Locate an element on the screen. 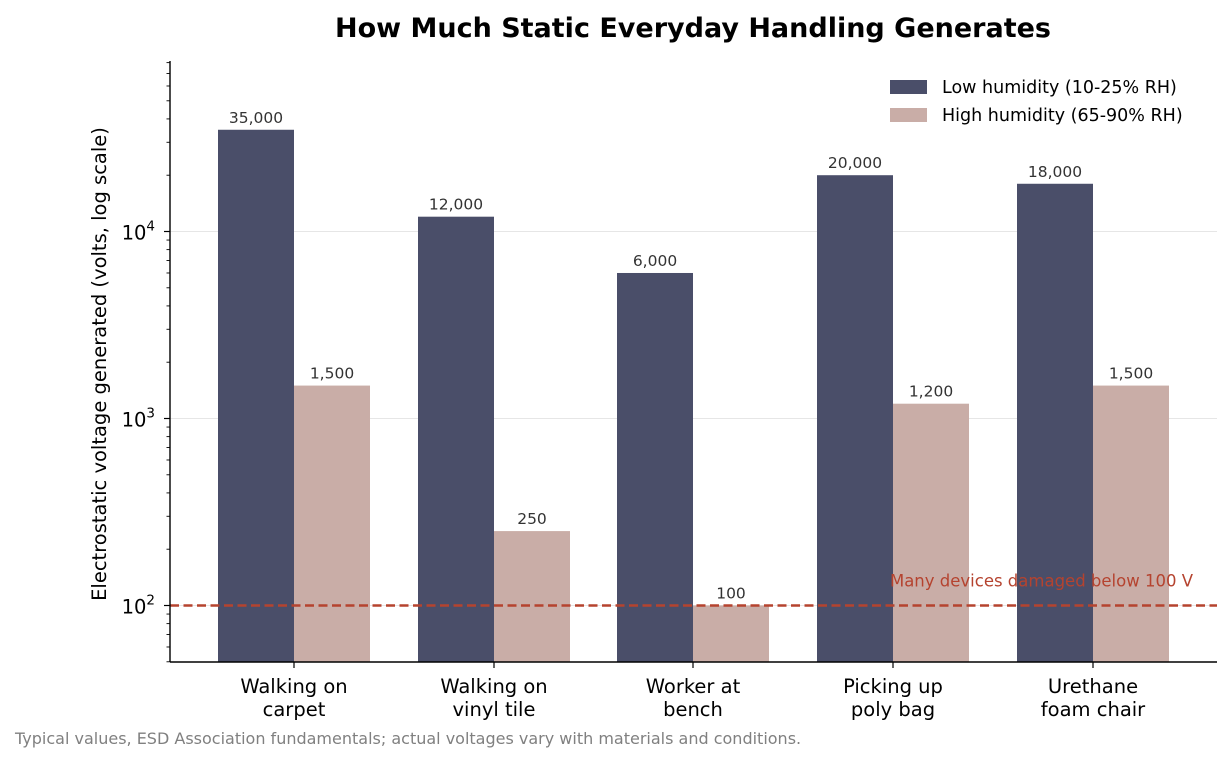 The height and width of the screenshot is (763, 1231). data-label: 35,000 is located at coordinates (256, 118).